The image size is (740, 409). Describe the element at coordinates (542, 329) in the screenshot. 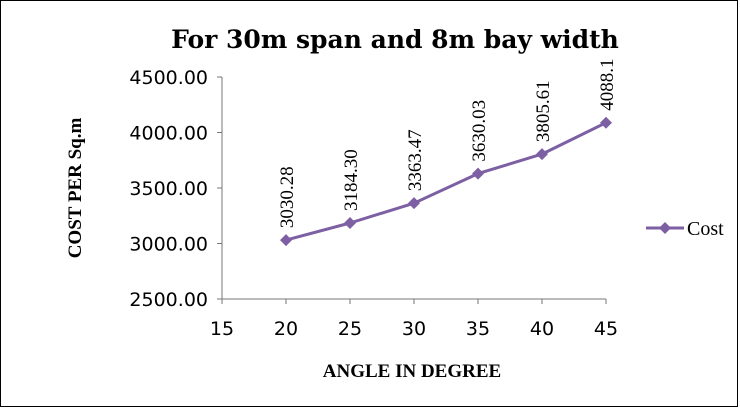

I see `x-tick-label: 40` at that location.